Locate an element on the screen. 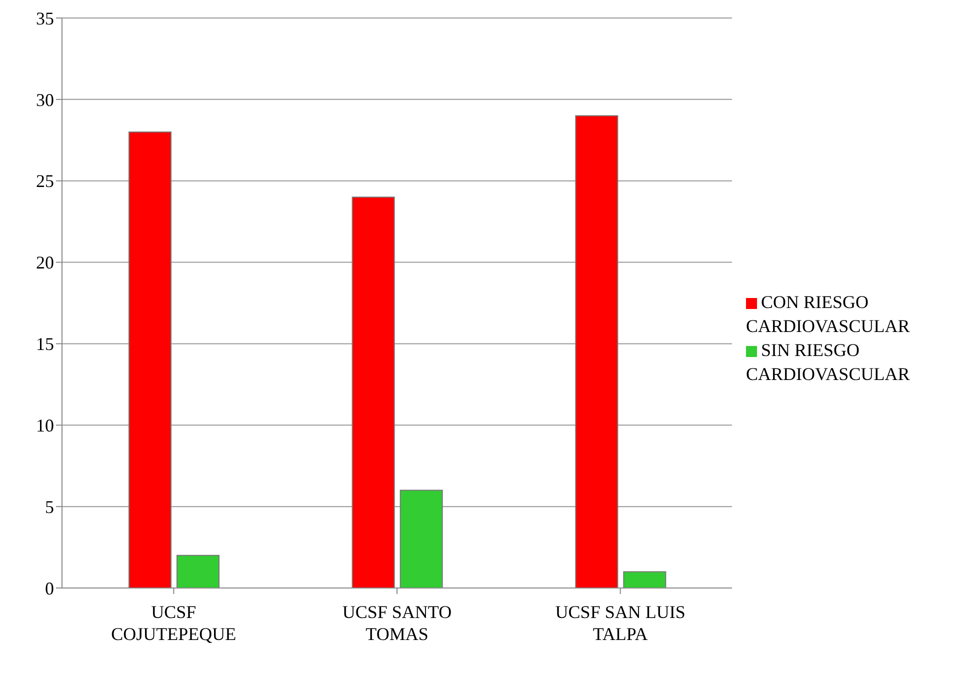  y-tick-label: 30 is located at coordinates (45, 100).